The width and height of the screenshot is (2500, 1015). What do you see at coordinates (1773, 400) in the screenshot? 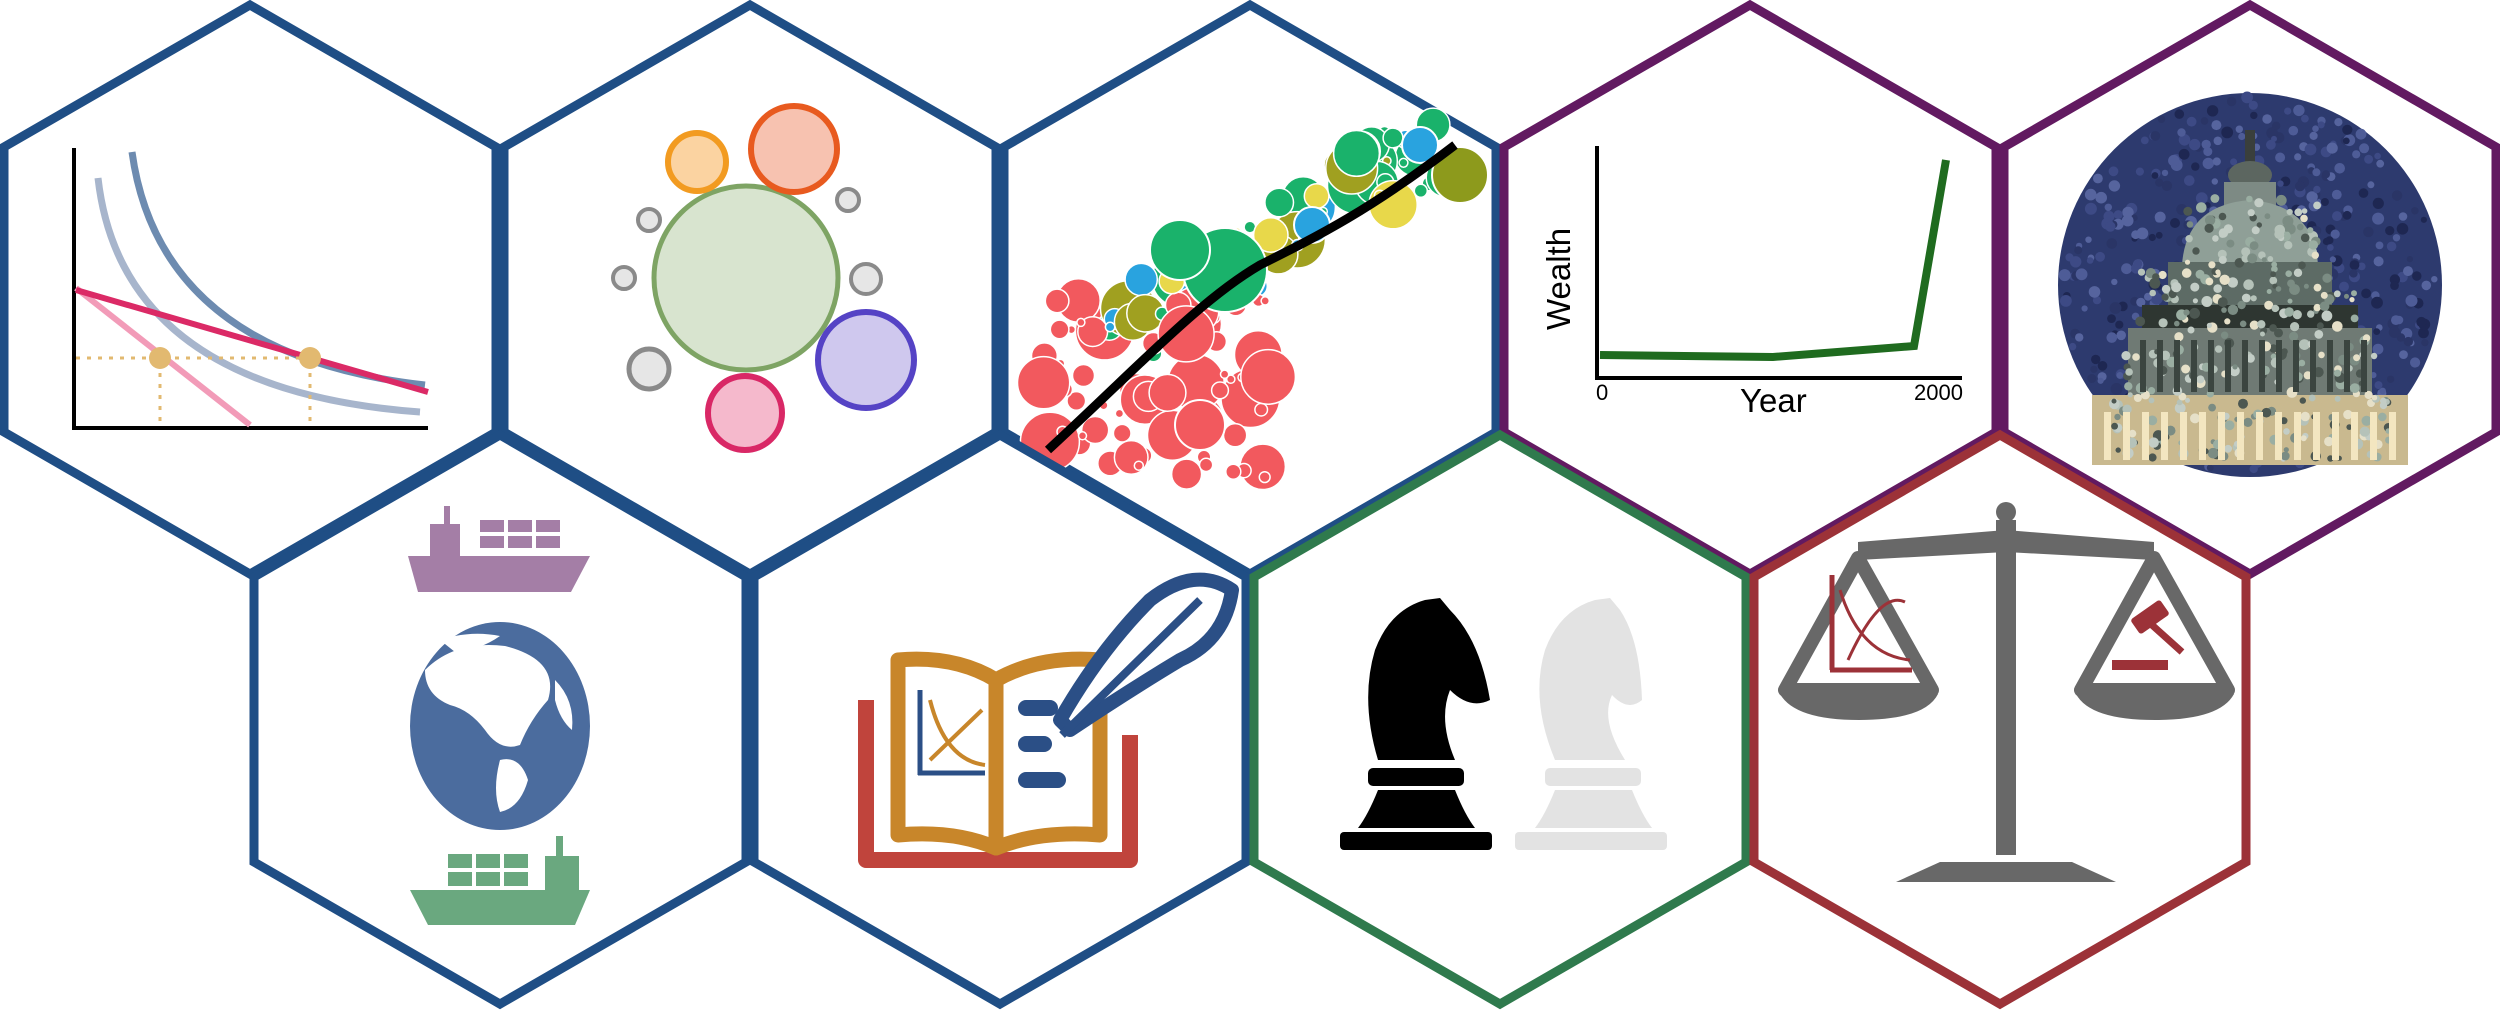
I see `year-axis-label: Year` at bounding box center [1773, 400].